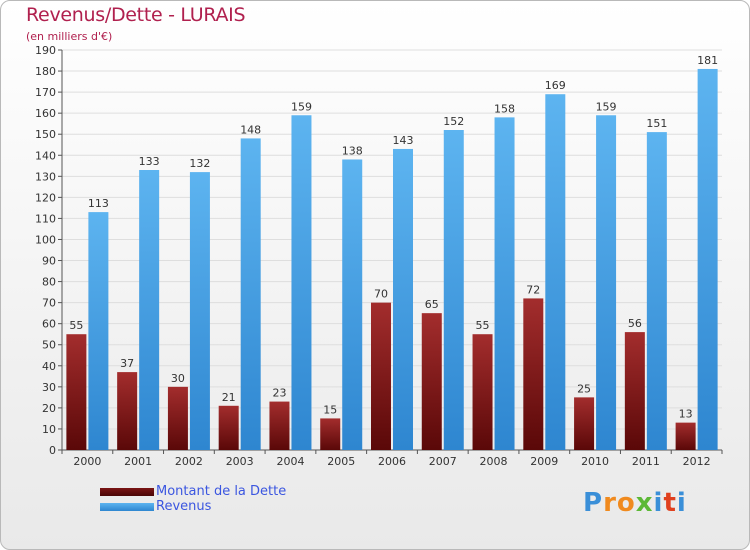  Describe the element at coordinates (453, 121) in the screenshot. I see `revenue-value-label: 152` at that location.